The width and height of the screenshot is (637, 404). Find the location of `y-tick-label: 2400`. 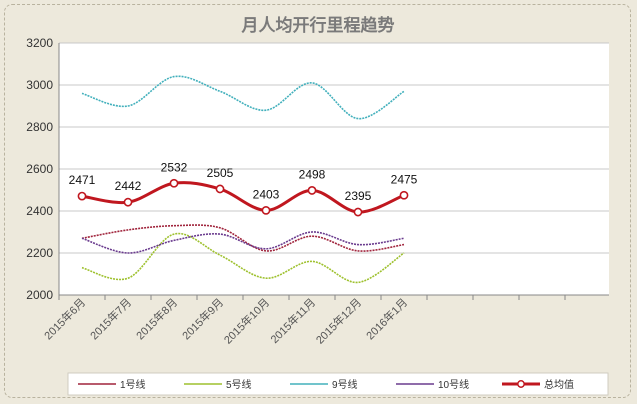

y-tick-label: 2400 is located at coordinates (39, 211).